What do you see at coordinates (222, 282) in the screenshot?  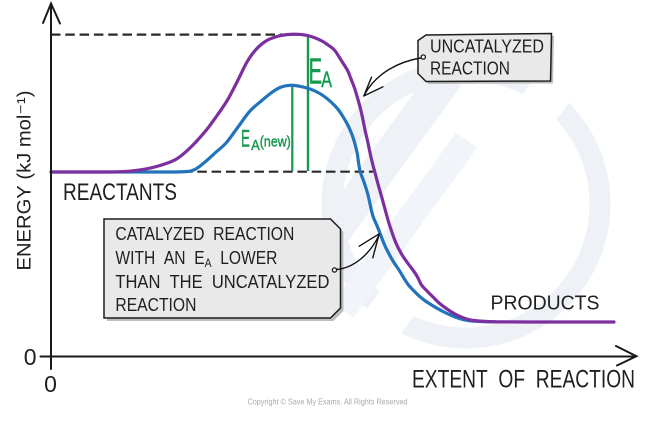 I see `svg-text: THAN THE UNCATALYZED` at bounding box center [222, 282].